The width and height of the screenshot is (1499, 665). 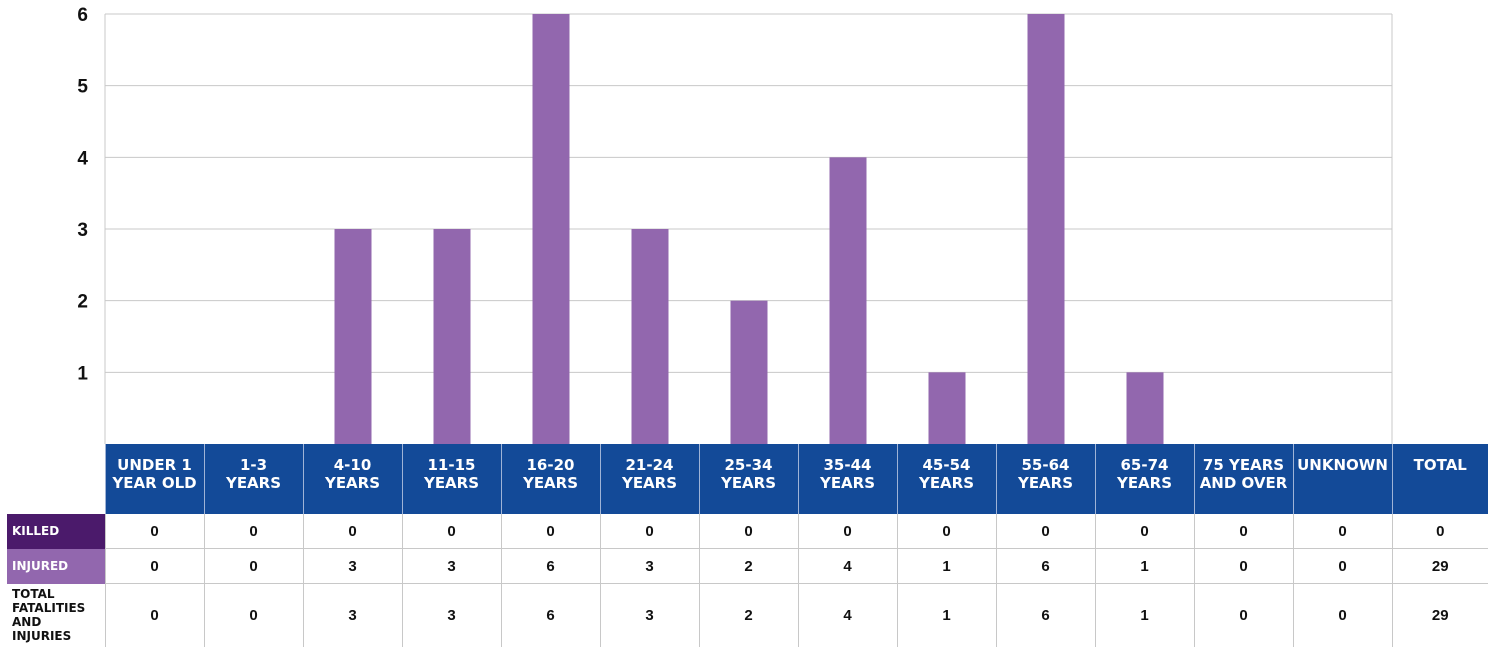 I want to click on bar-21-24-years, so click(x=650, y=336).